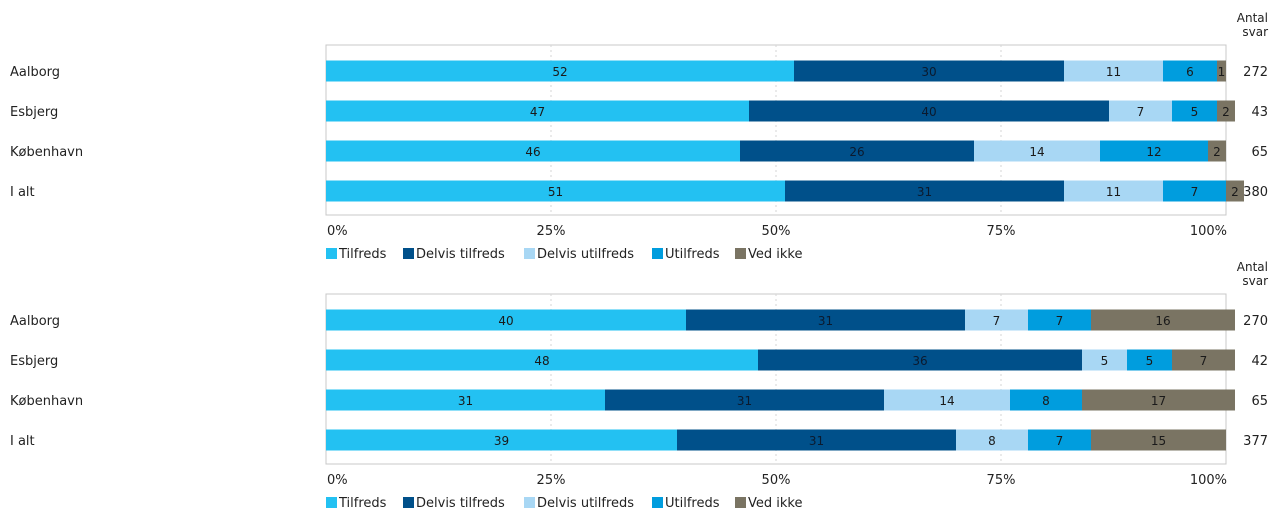 The image size is (1272, 513). I want to click on data-label: 14, so click(1036, 152).